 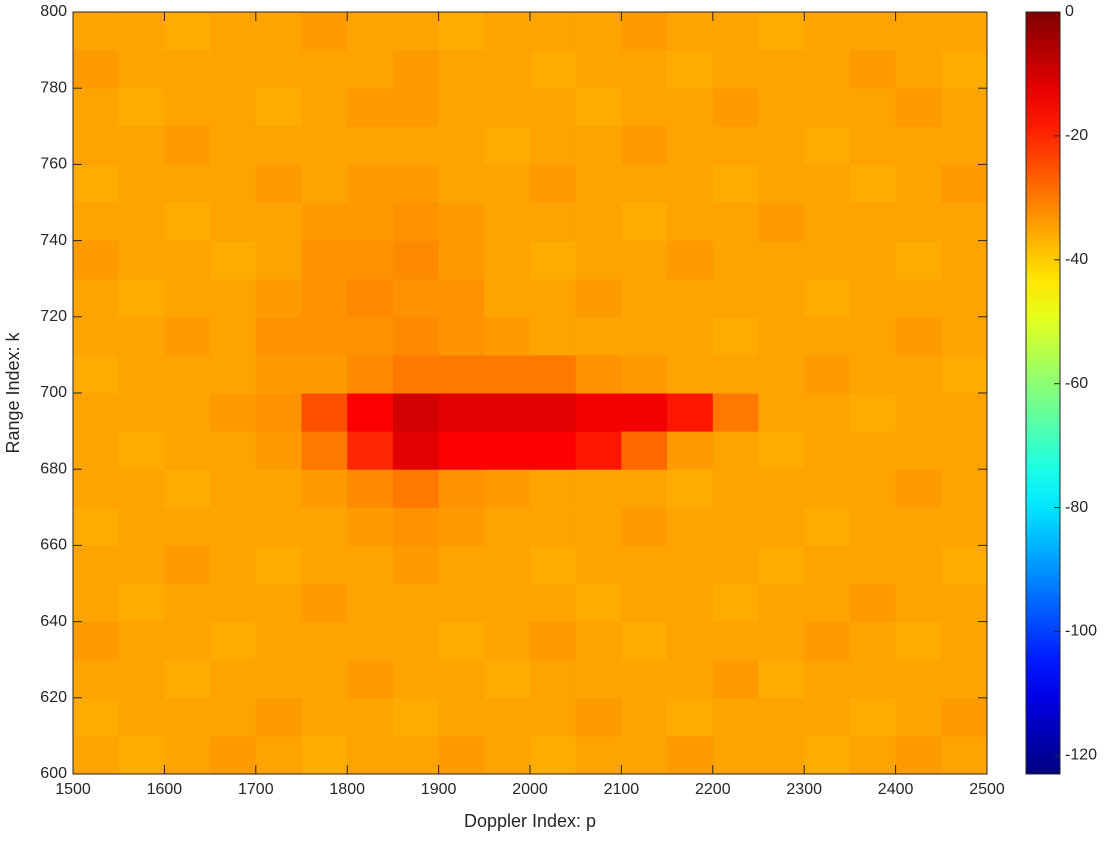 I want to click on colorbar-tick-label: -80, so click(x=1076, y=507).